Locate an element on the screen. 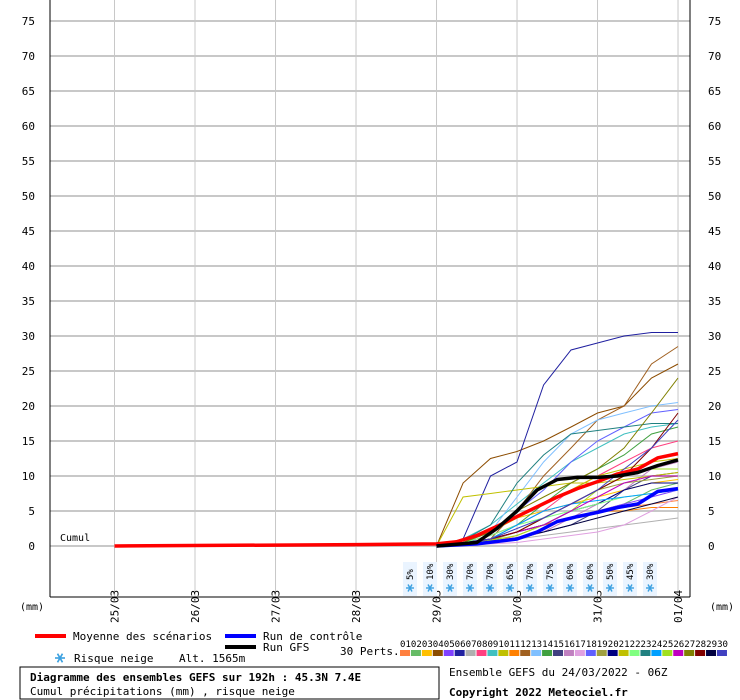  perts-label: 30 Perts. is located at coordinates (370, 651).